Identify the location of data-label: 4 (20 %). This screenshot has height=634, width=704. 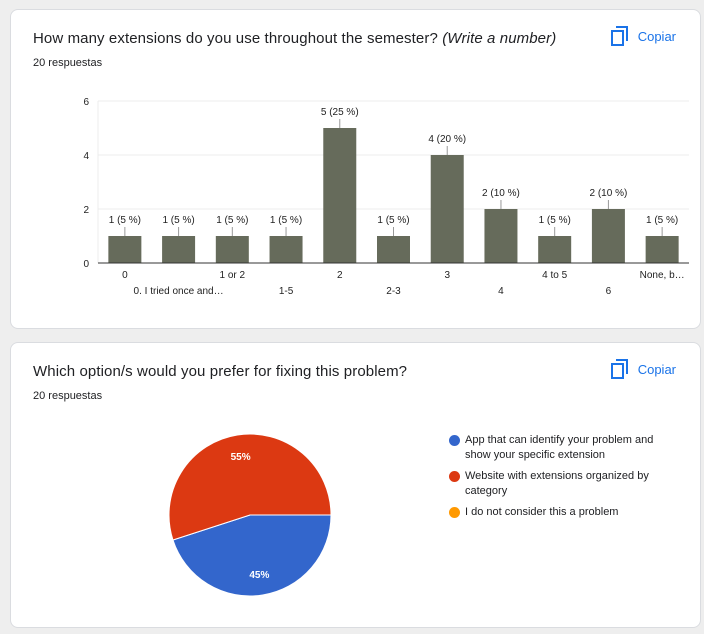
(447, 139).